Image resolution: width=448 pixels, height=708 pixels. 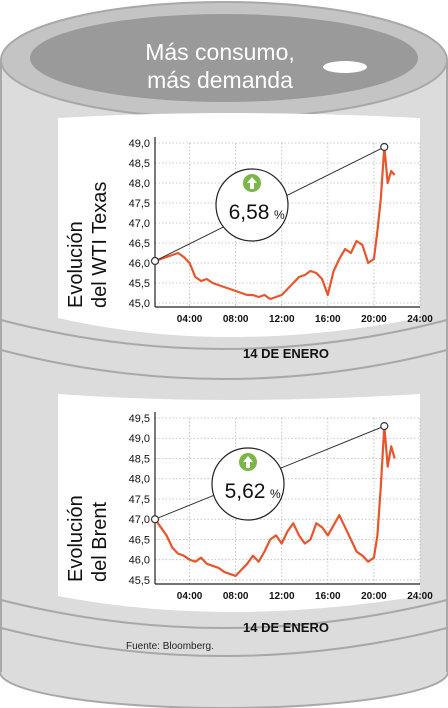 I want to click on chart-brent-ytick-label: 47,0, so click(x=139, y=520).